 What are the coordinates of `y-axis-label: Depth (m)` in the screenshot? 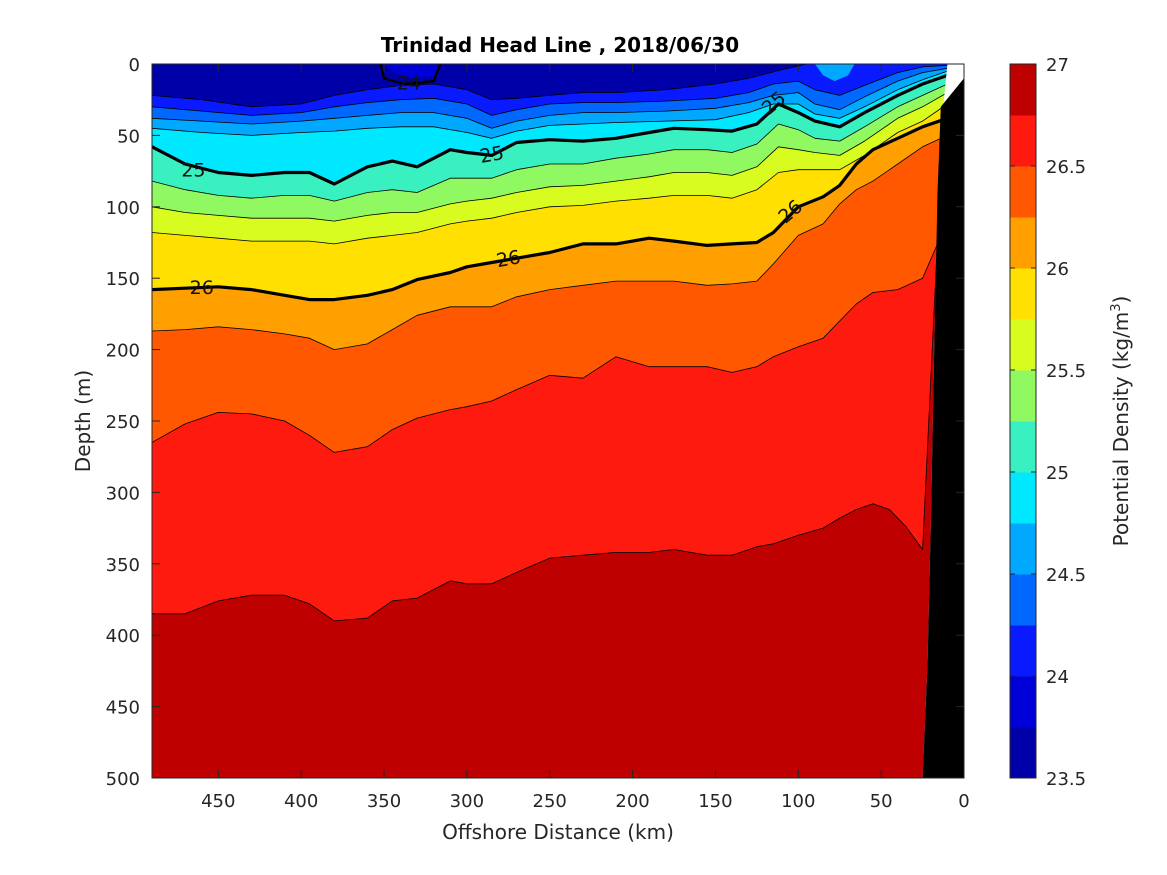 It's located at (83, 421).